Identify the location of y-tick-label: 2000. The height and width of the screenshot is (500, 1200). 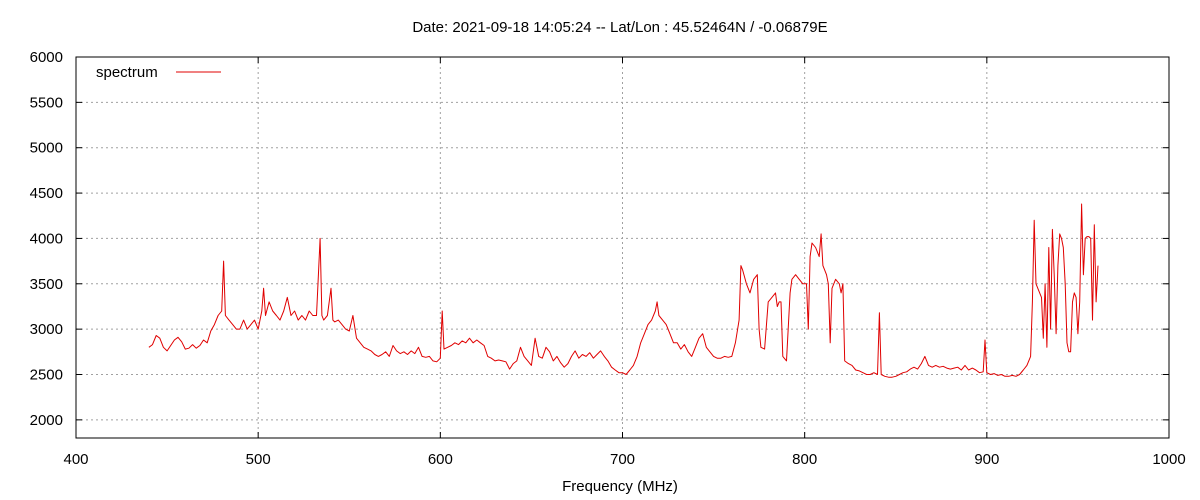
(46, 420).